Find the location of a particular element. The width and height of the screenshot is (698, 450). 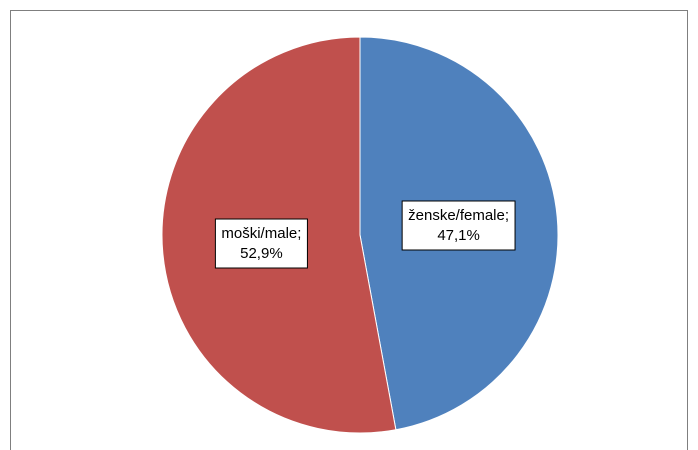

data-label-category: moški/male; is located at coordinates (261, 233).